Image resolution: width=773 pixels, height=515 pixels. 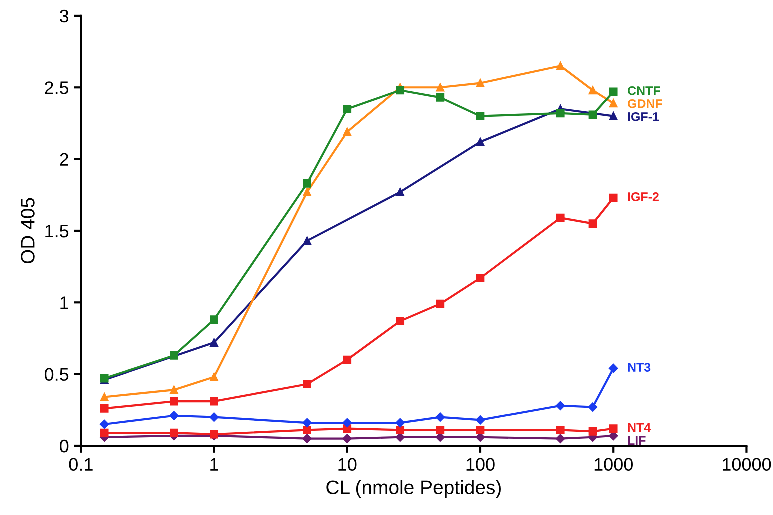 I want to click on series-label: IGF-2, so click(x=643, y=197).